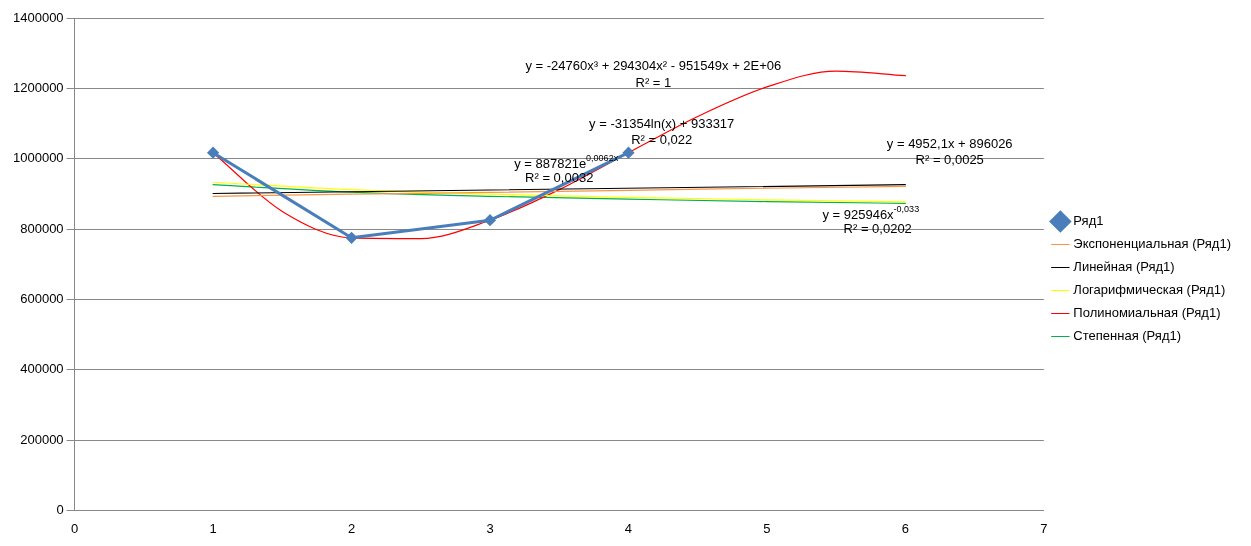 The height and width of the screenshot is (546, 1251). Describe the element at coordinates (60, 509) in the screenshot. I see `y-tick-label: 0` at that location.